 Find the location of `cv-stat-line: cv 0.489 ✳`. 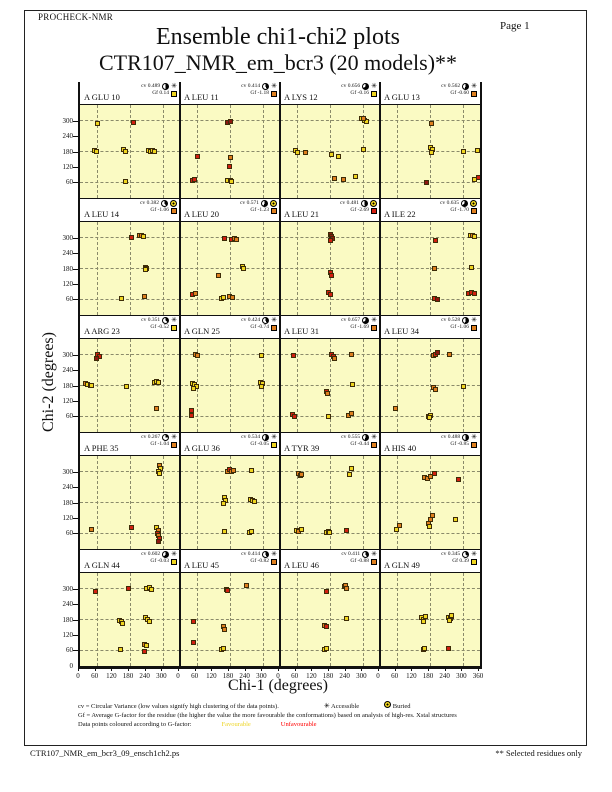

cv-stat-line: cv 0.489 ✳ is located at coordinates (159, 86).